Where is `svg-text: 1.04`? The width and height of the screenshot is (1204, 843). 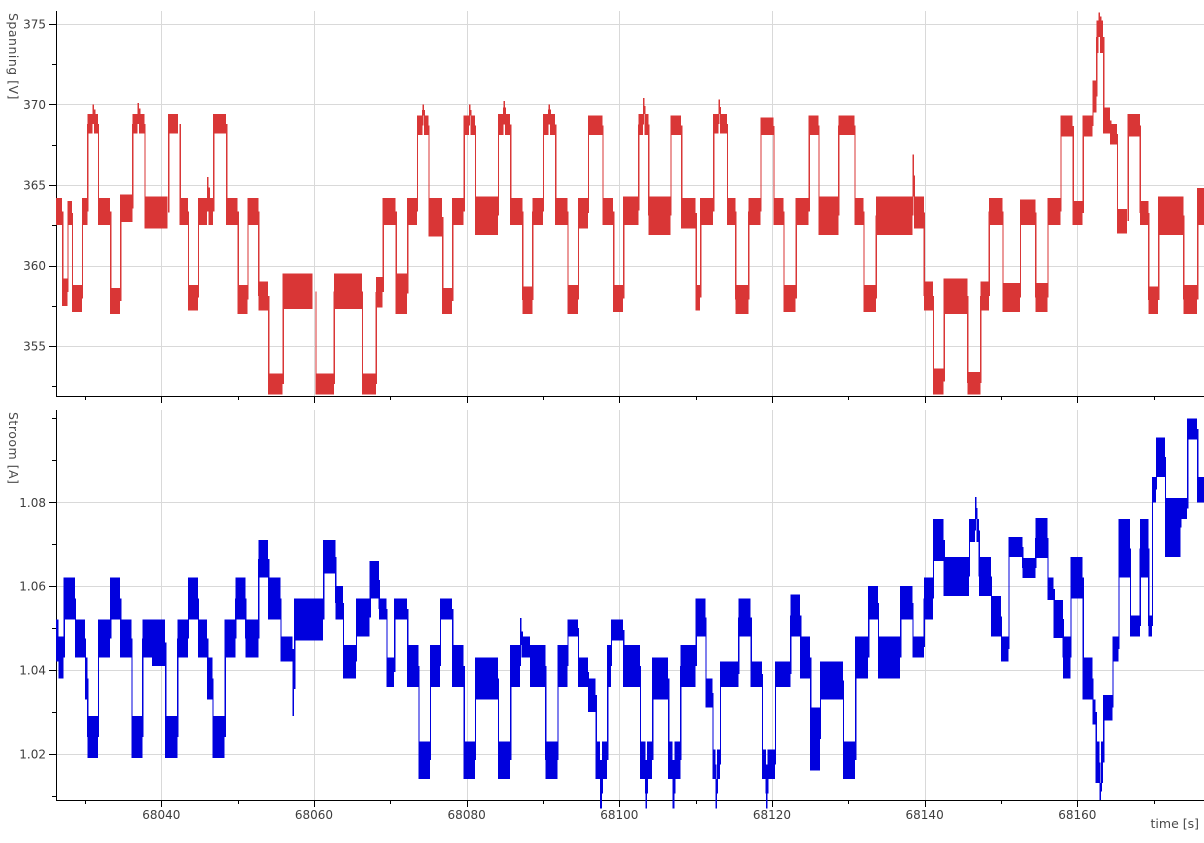 svg-text: 1.04 is located at coordinates (32, 671).